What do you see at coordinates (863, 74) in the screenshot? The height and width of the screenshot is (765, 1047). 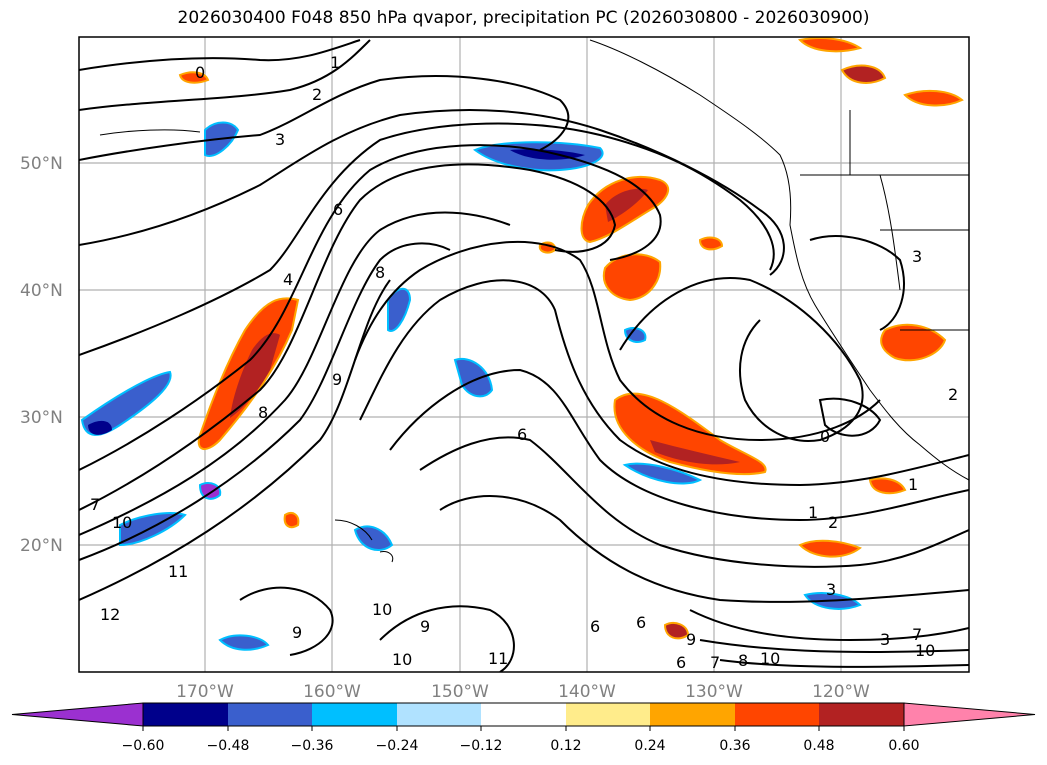 I see `precip-alaska` at bounding box center [863, 74].